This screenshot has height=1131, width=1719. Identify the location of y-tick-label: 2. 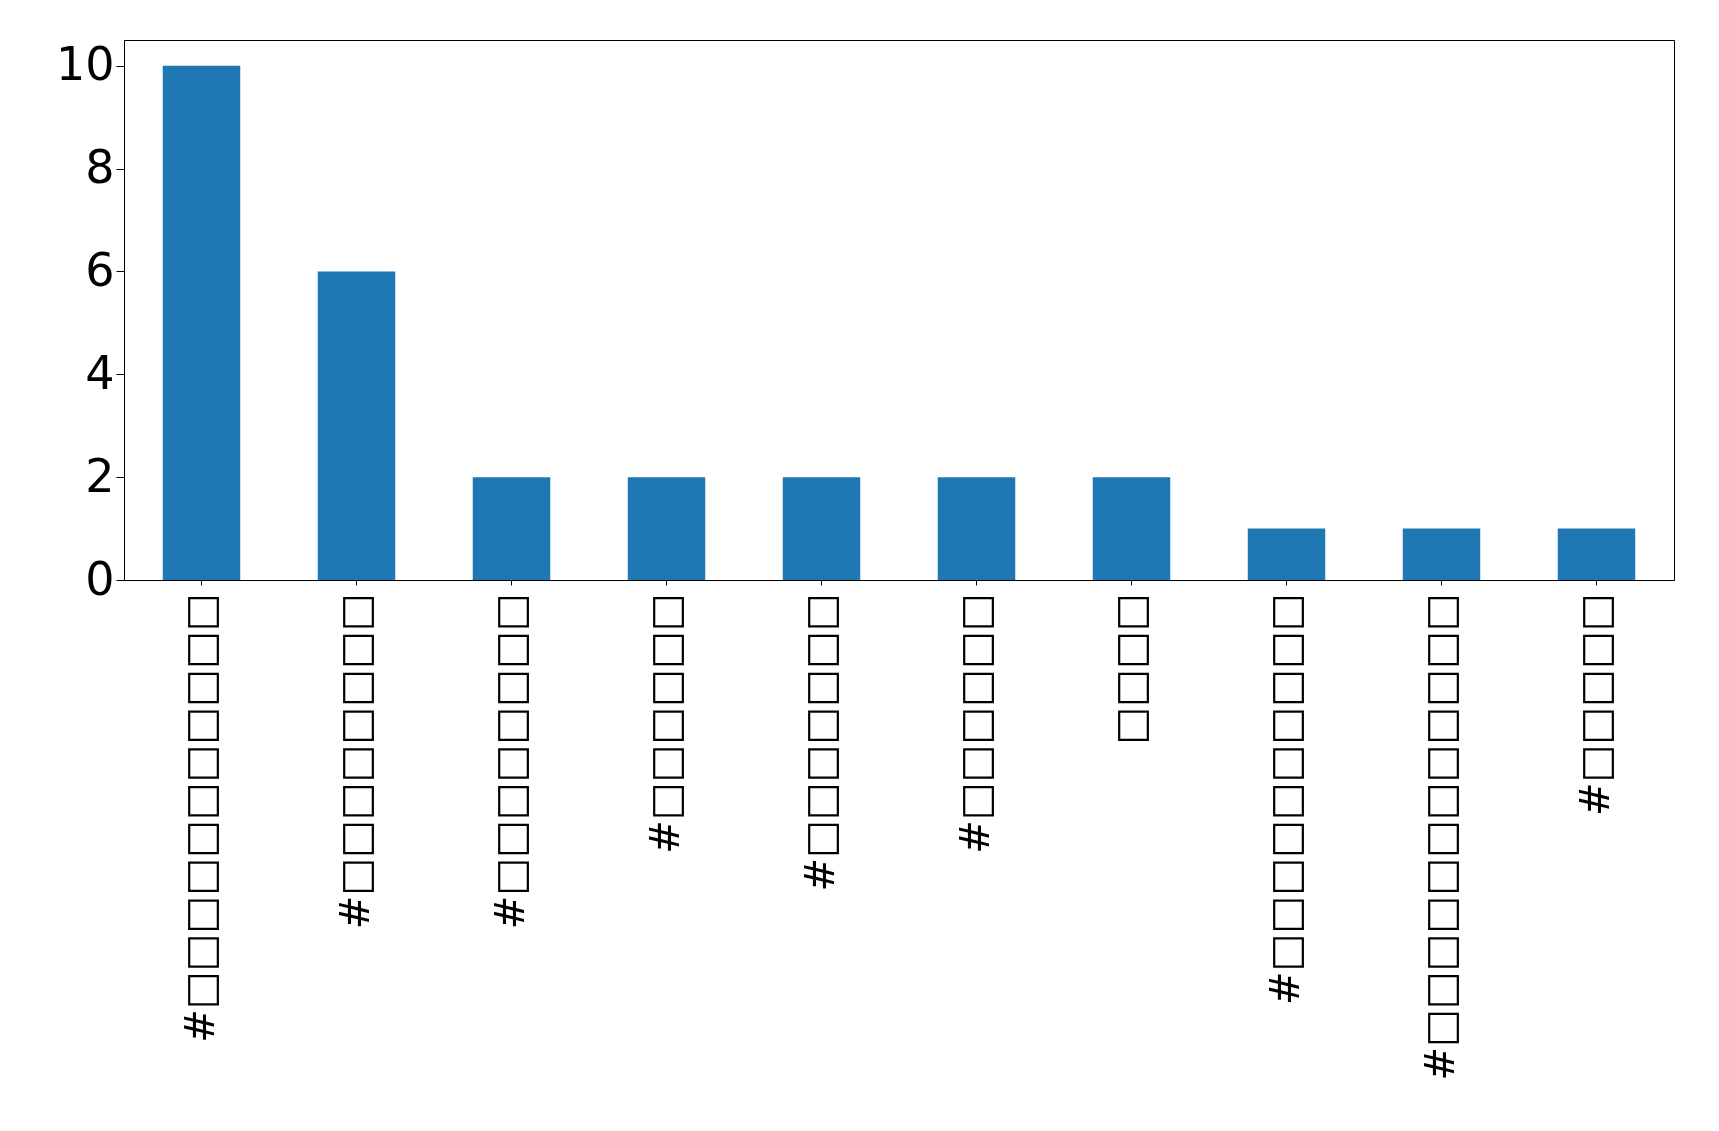
(100, 475).